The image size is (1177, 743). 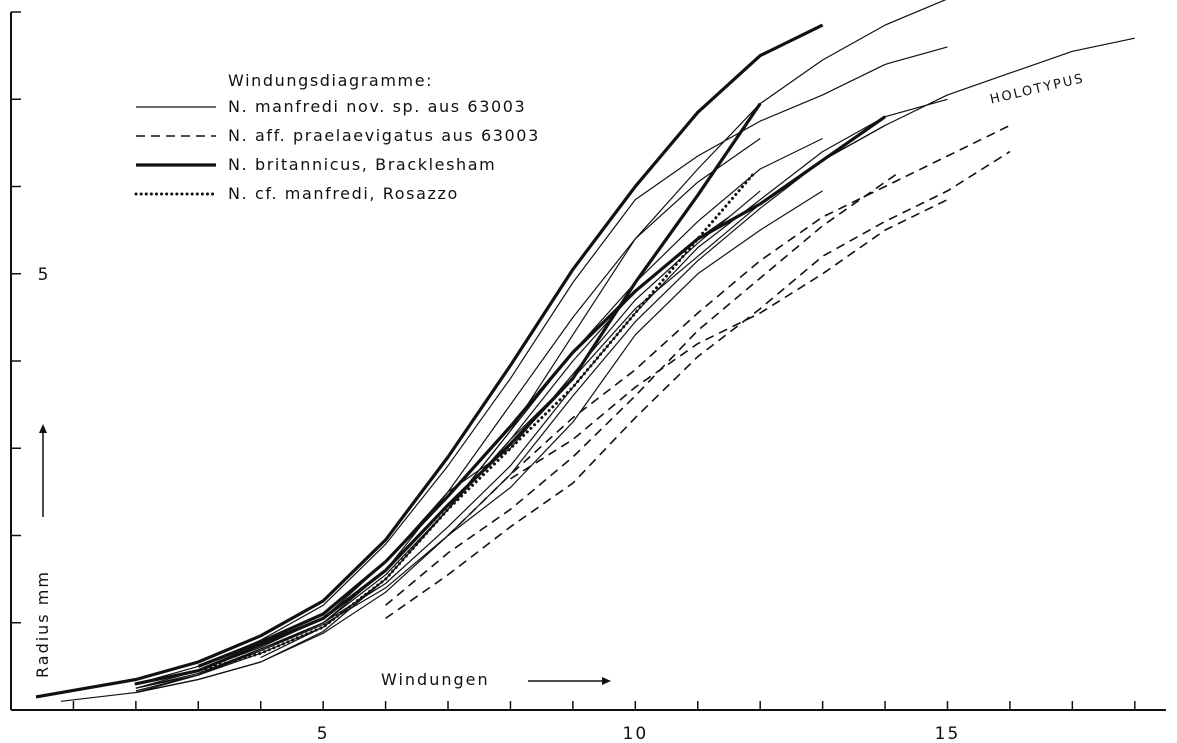 What do you see at coordinates (1037, 89) in the screenshot?
I see `holotypus-annotation: HOLOTYPUS` at bounding box center [1037, 89].